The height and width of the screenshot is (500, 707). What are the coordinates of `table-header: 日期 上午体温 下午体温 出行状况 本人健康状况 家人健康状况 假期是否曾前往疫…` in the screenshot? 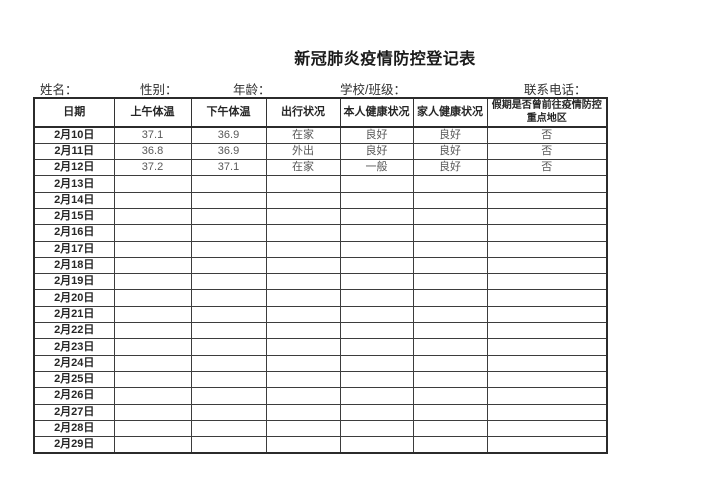 It's located at (320, 112).